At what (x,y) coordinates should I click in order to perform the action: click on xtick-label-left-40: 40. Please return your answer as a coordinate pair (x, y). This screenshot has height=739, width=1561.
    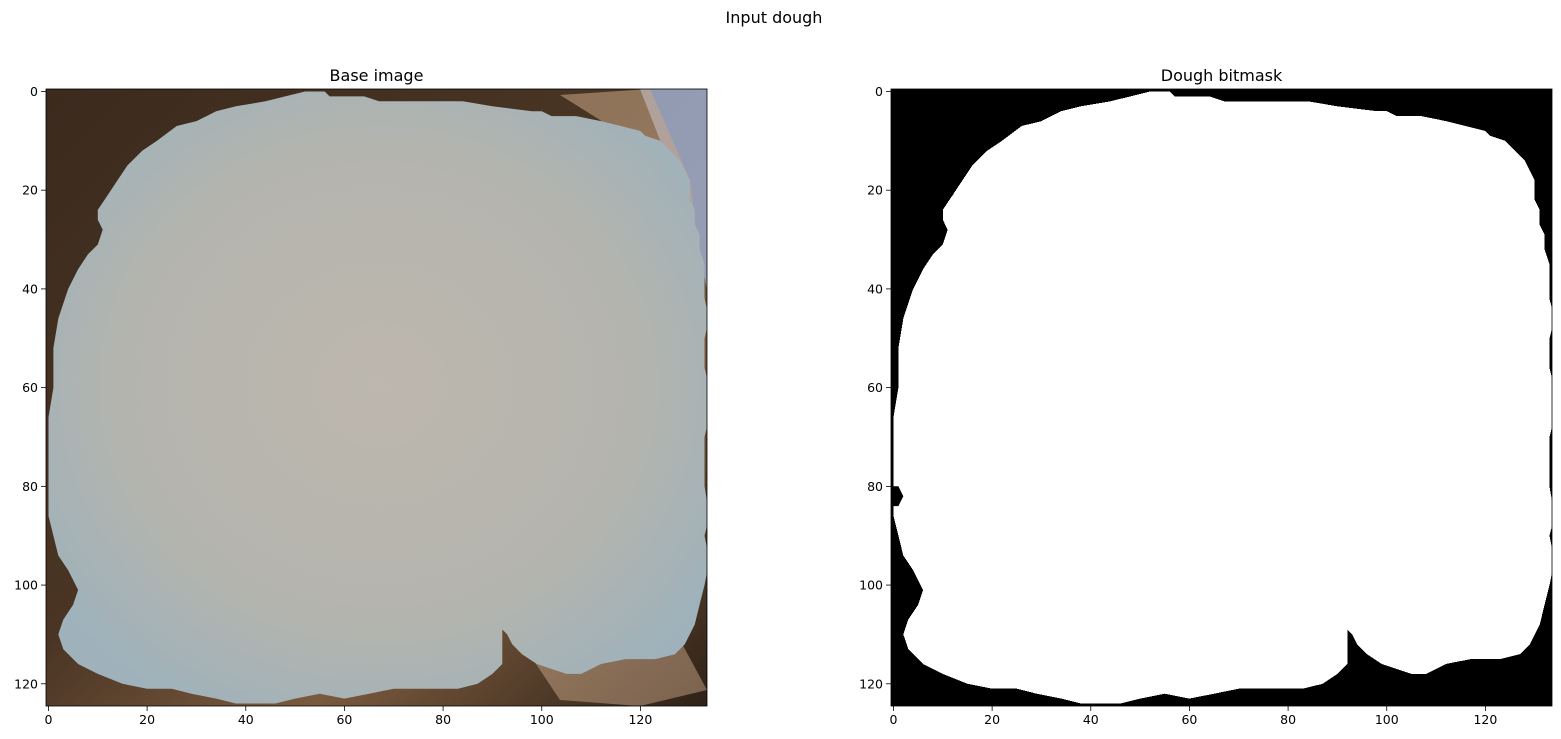
    Looking at the image, I should click on (246, 719).